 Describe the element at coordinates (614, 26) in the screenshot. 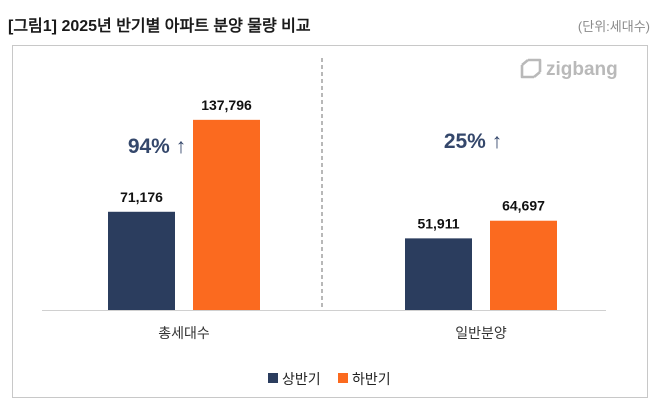

I see `unit-label: (단위:세대수)` at that location.